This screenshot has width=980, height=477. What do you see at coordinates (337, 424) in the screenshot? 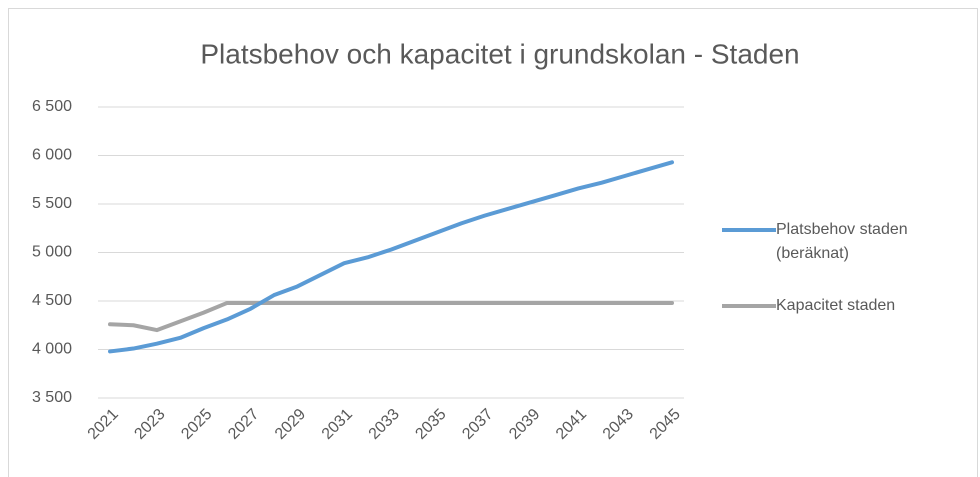
I see `x-tick-label: 2031` at bounding box center [337, 424].